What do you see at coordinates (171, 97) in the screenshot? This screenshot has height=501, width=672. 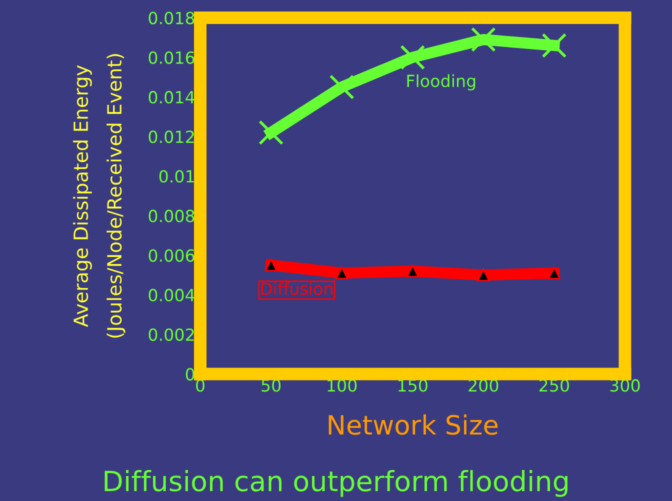 I see `y-tick-label: 0.014` at bounding box center [171, 97].